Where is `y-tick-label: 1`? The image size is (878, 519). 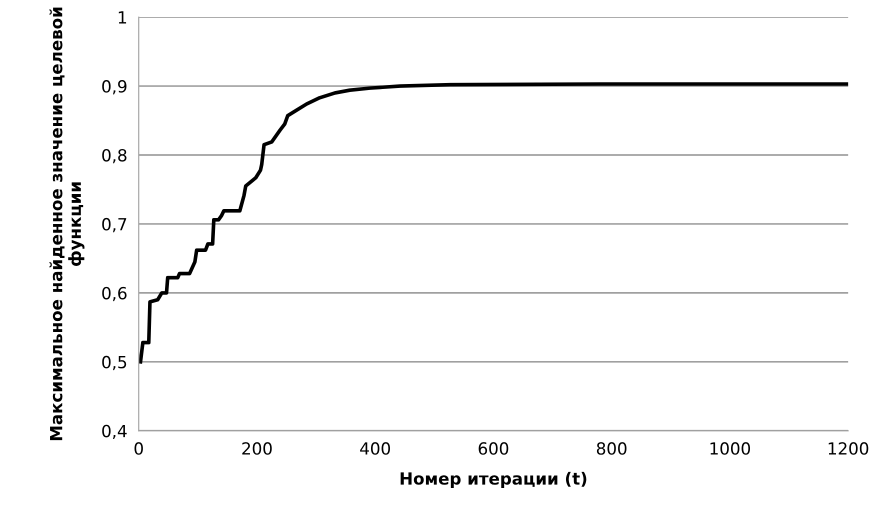 y-tick-label: 1 is located at coordinates (122, 17).